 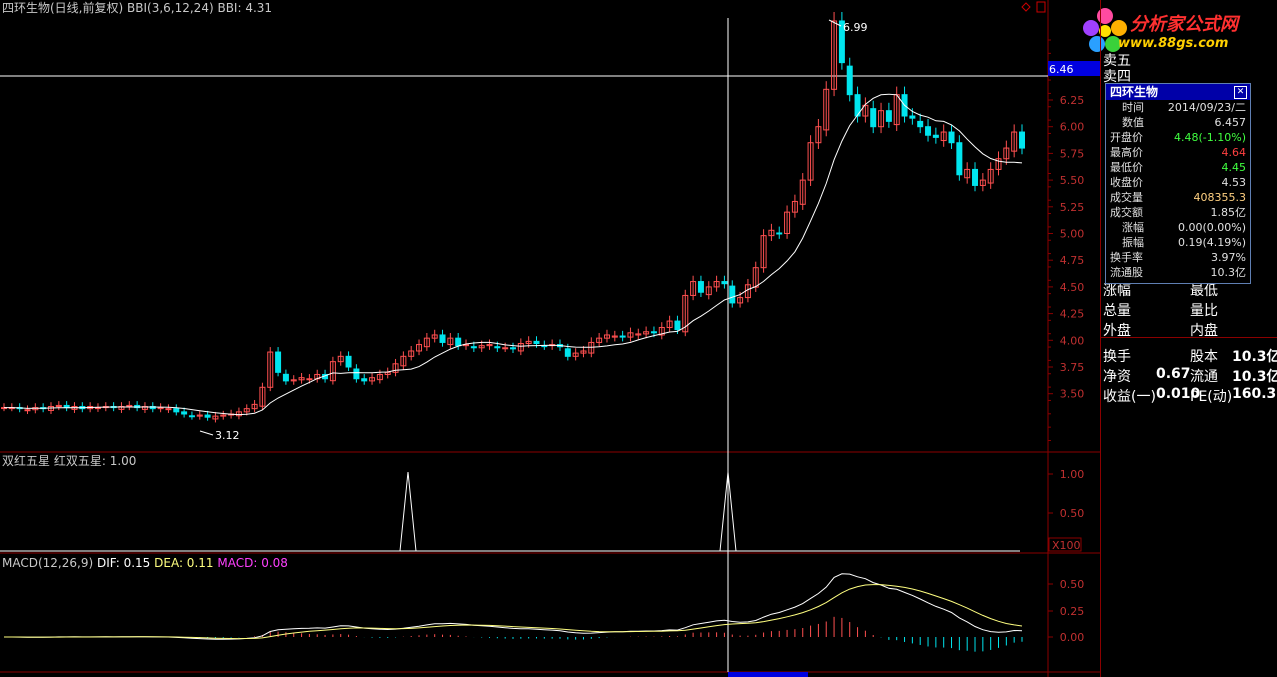 I want to click on popup-row: 振幅 0.19(4.19%), so click(x=1178, y=242).